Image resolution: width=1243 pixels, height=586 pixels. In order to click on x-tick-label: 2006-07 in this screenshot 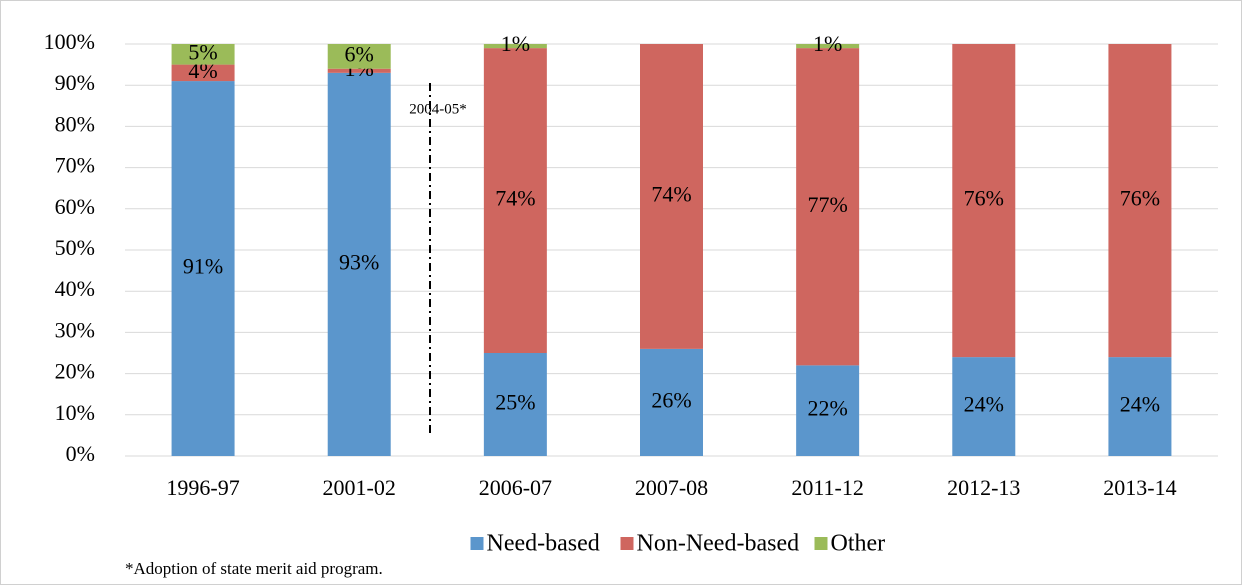, I will do `click(515, 487)`.